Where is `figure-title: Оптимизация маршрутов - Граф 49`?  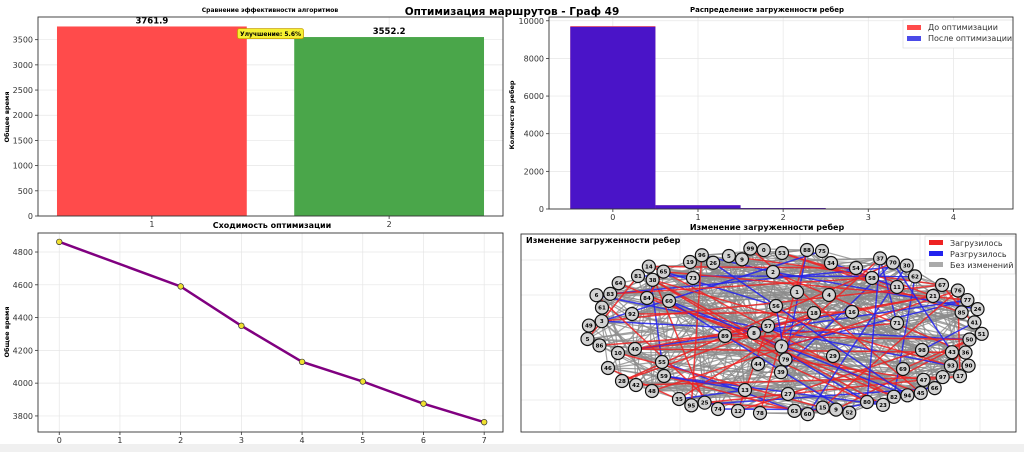 figure-title: Оптимизация маршрутов - Граф 49 is located at coordinates (512, 12).